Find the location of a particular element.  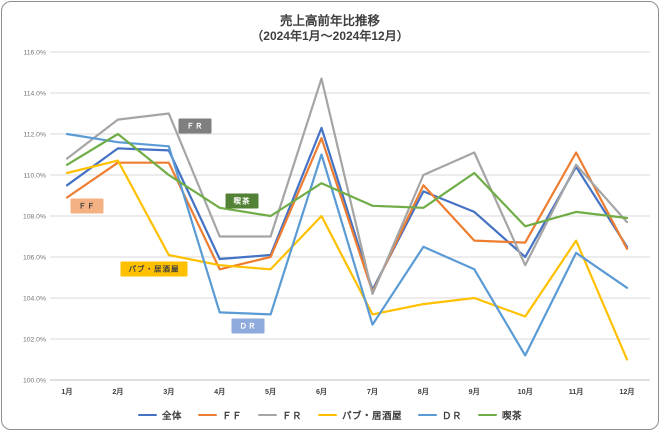

x-axis-tick-label: 7月 is located at coordinates (372, 391).